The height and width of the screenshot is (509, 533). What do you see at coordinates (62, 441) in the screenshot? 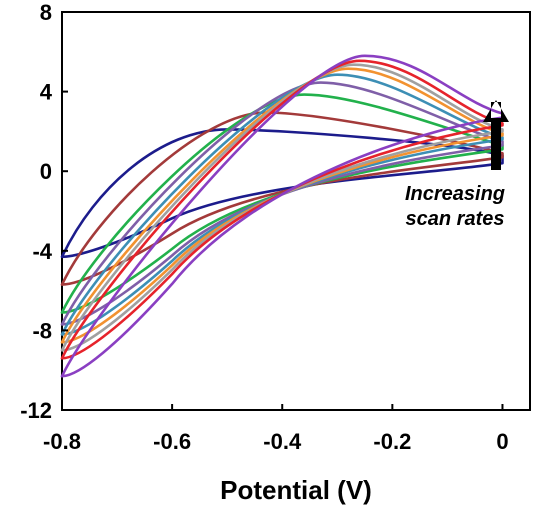
I see `x-tick-label: -0.8` at bounding box center [62, 441].